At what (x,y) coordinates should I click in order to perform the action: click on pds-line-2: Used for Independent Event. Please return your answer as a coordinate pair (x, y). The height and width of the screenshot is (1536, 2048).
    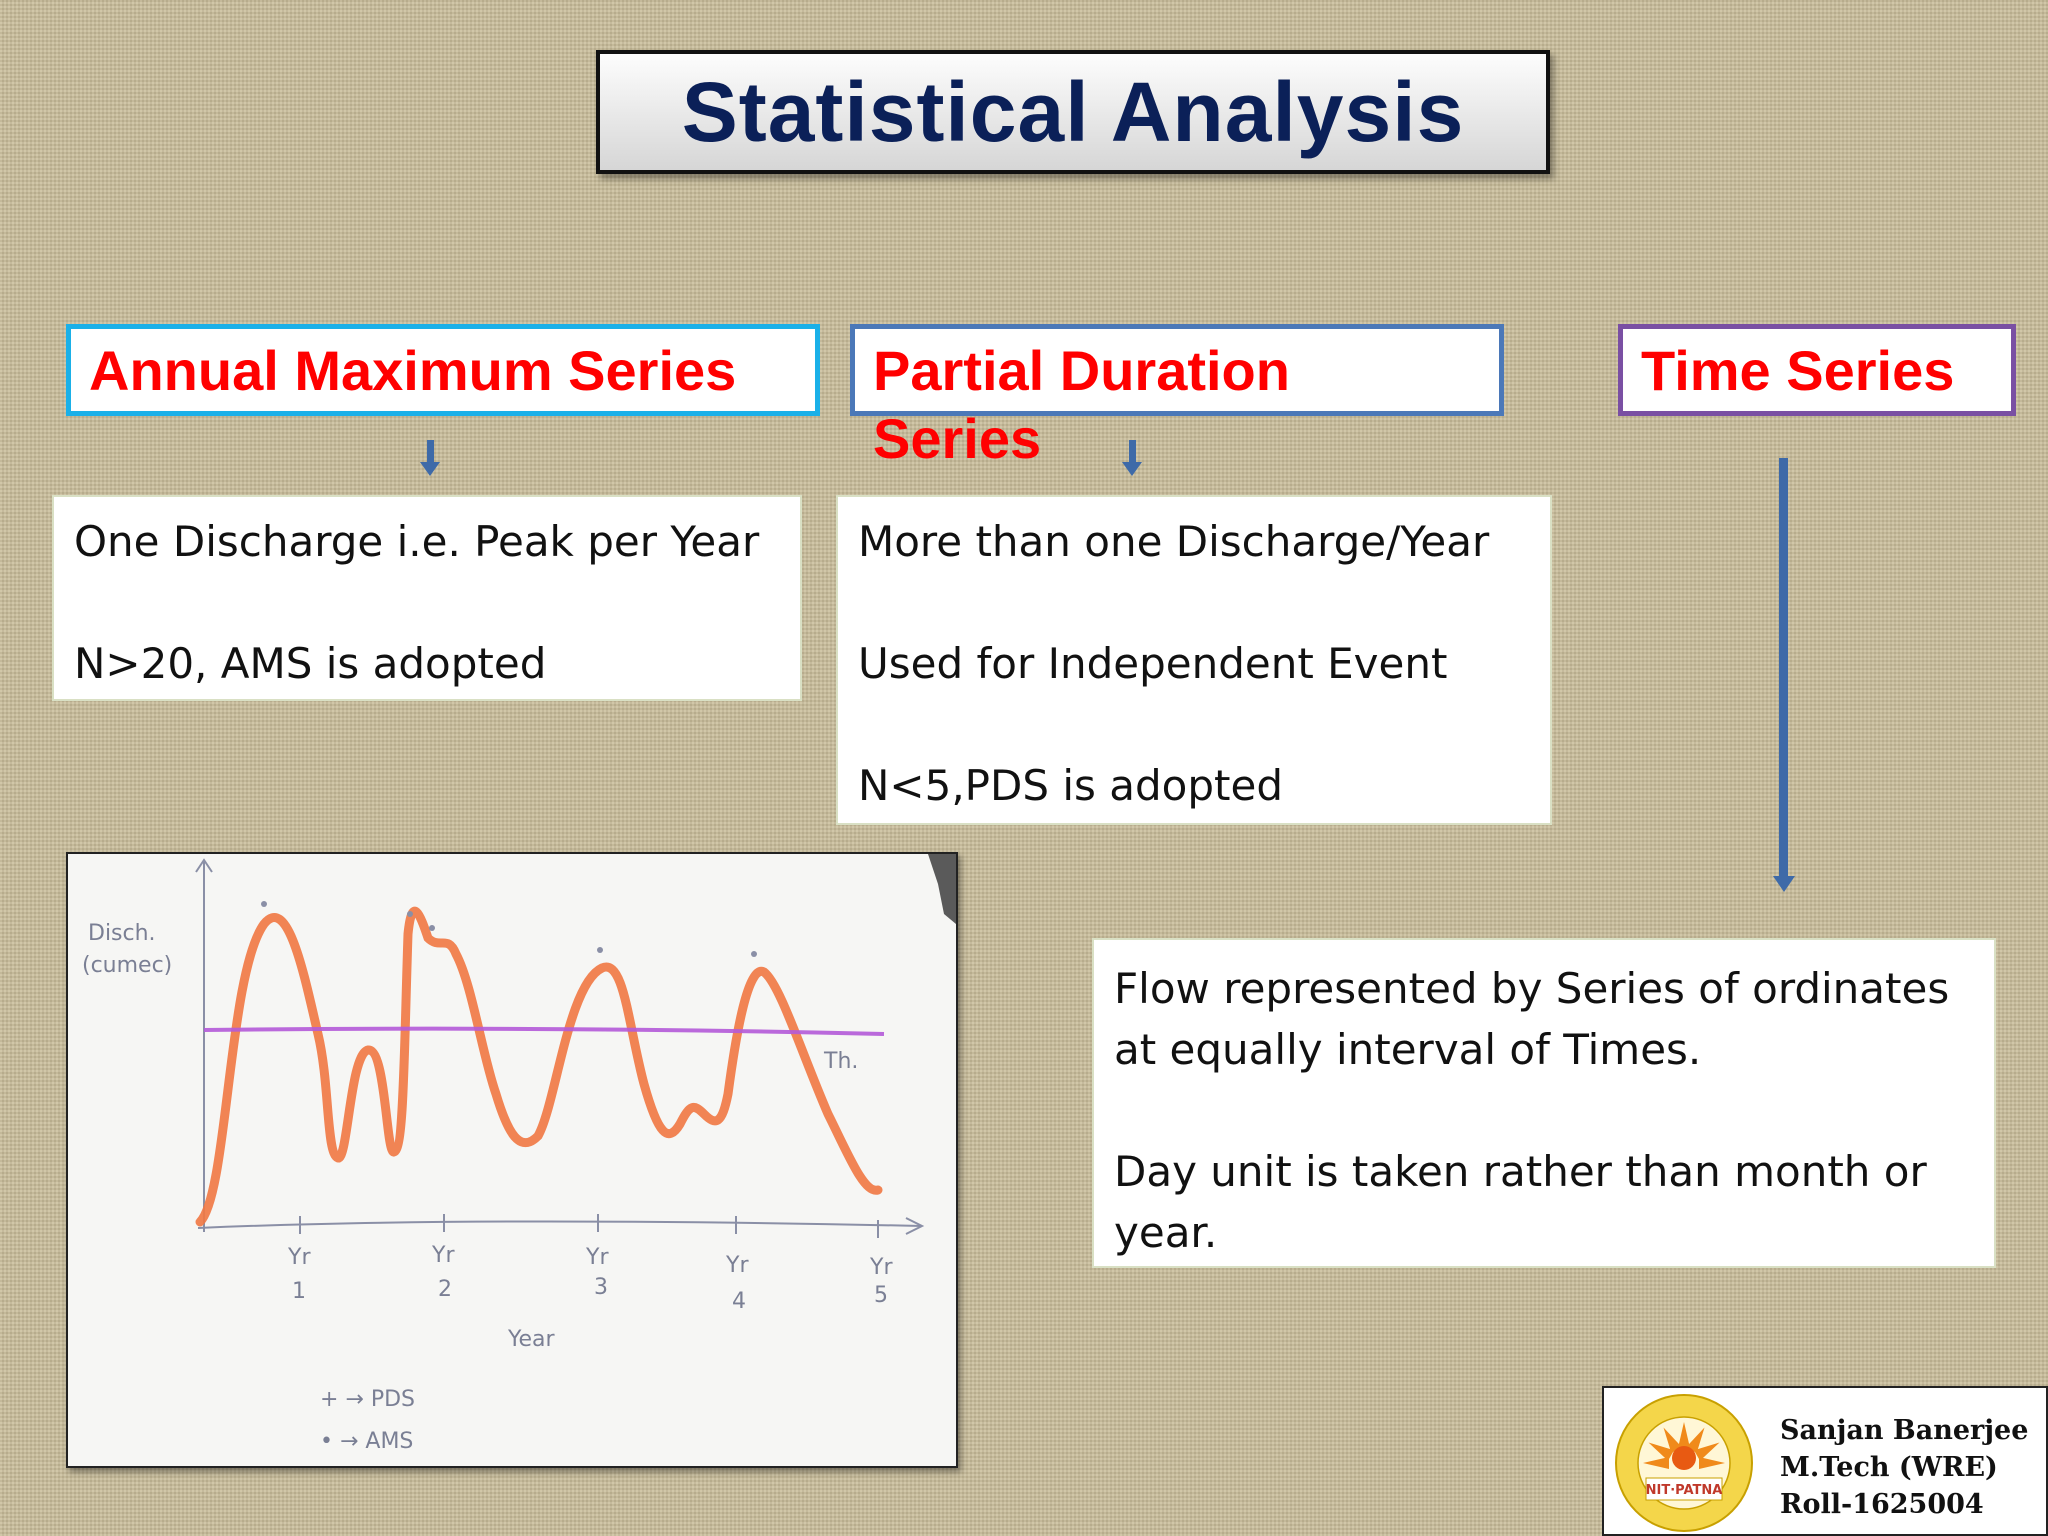
    Looking at the image, I should click on (1153, 663).